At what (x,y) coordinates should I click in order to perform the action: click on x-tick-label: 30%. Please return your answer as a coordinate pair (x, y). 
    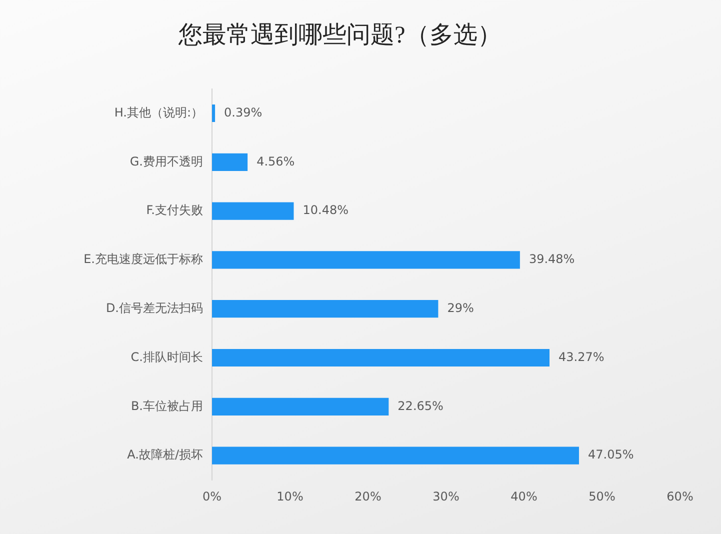
    Looking at the image, I should click on (446, 496).